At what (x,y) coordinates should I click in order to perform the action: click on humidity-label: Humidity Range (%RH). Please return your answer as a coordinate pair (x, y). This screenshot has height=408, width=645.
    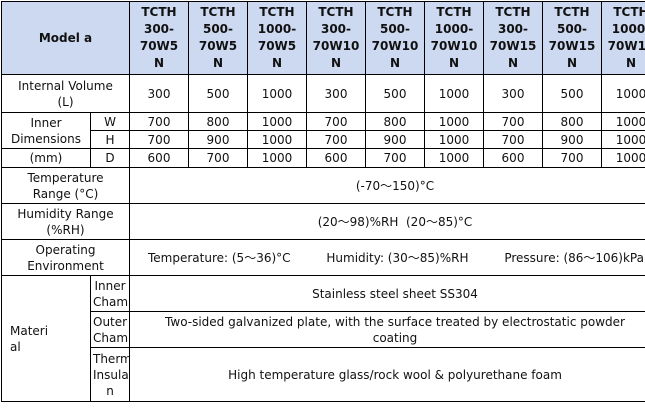
    Looking at the image, I should click on (65, 221).